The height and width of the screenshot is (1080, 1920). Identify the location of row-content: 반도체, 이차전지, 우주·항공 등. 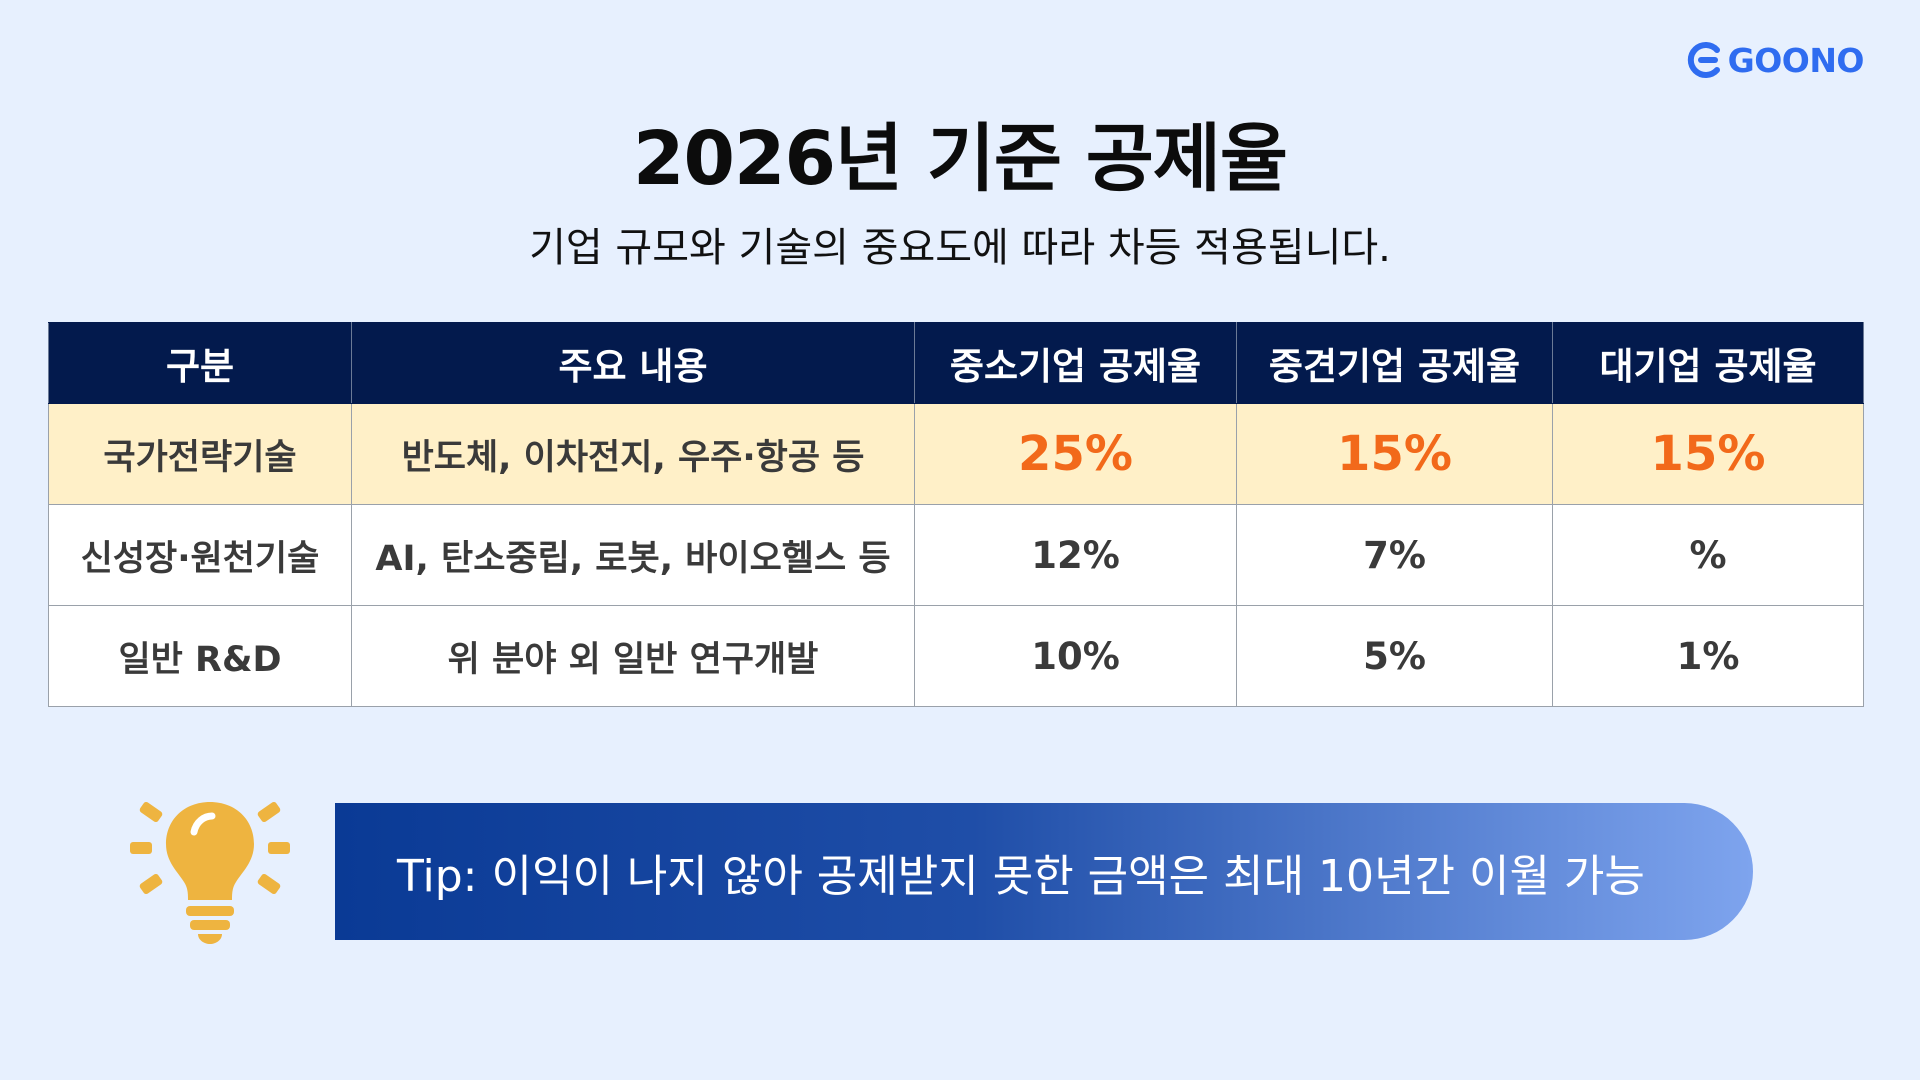
(633, 454).